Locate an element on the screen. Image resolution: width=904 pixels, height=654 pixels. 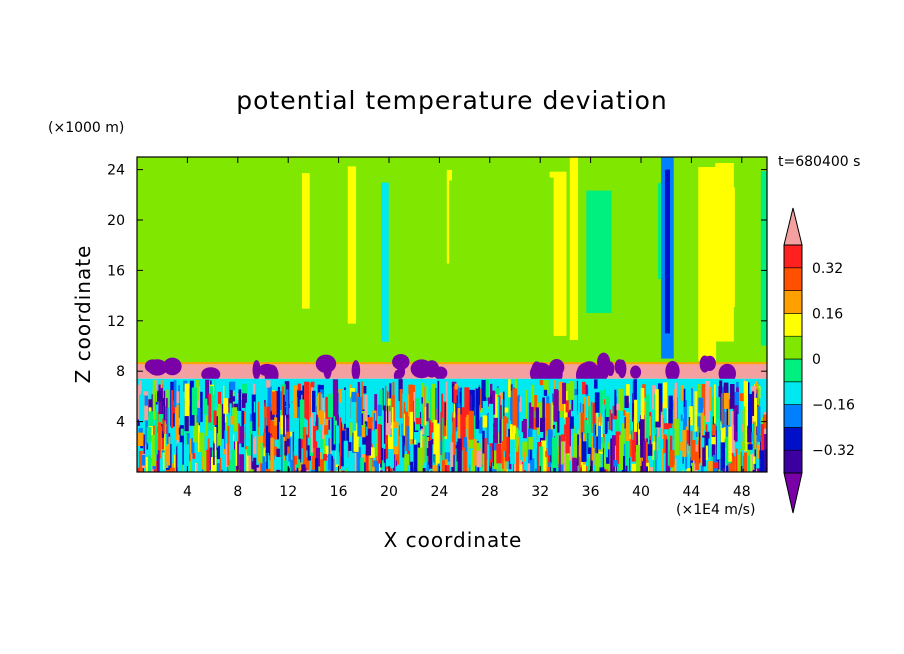
colorbar-label: −0.32 is located at coordinates (833, 451).